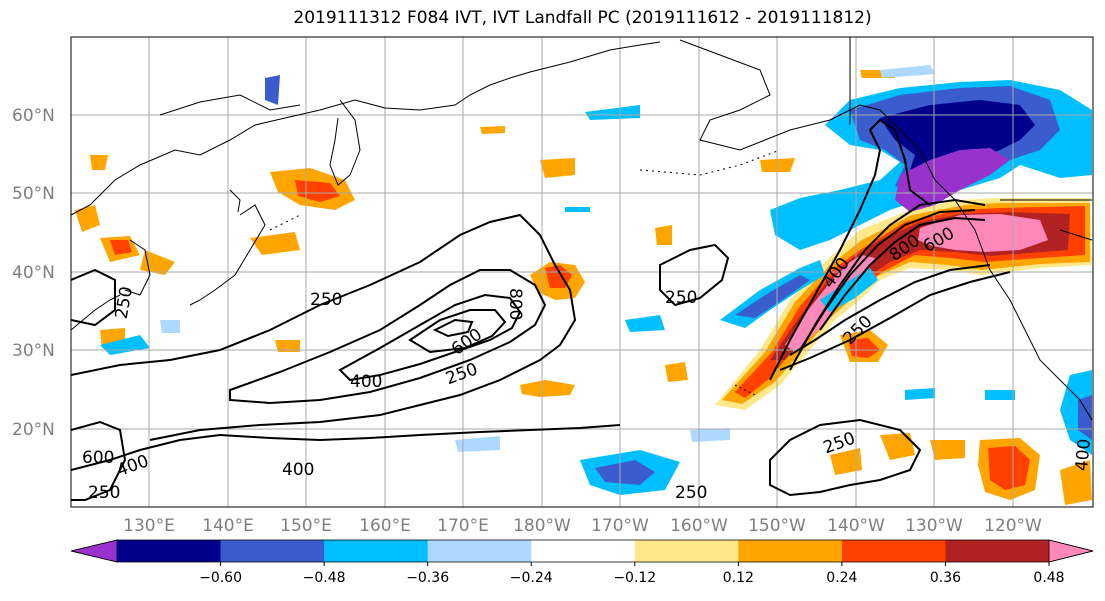  I want to click on colorbar-extend-max, so click(1071, 551).